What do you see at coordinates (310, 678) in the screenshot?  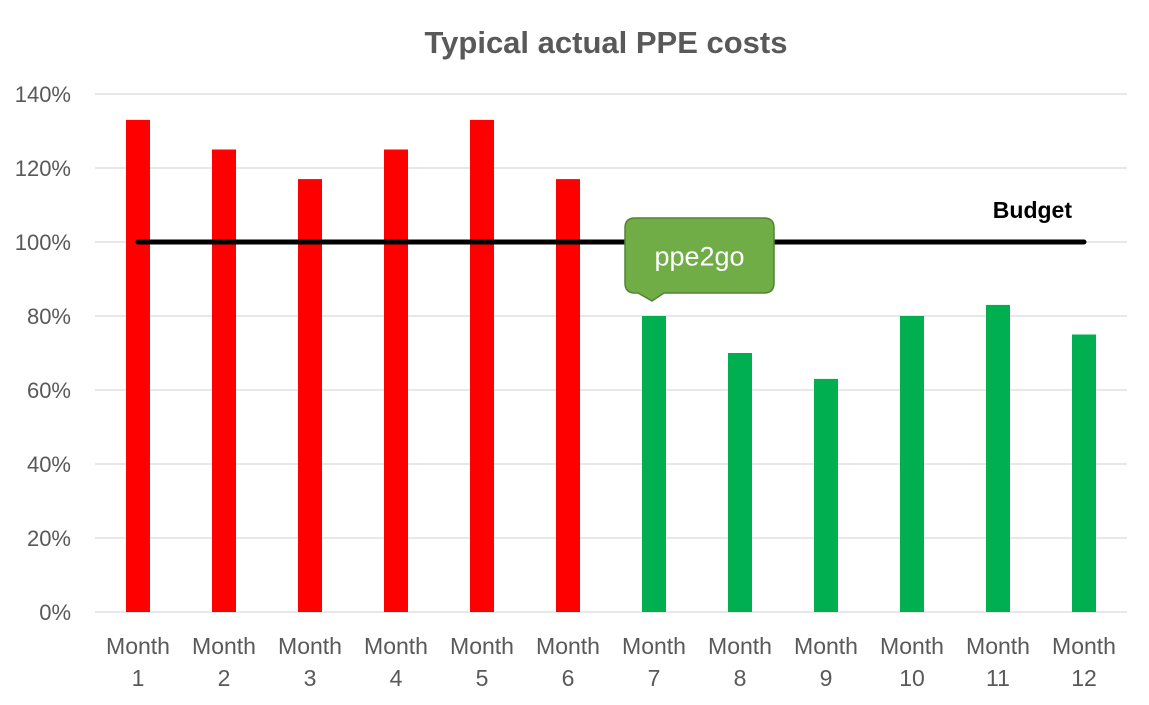 I see `x-category-label: 3` at bounding box center [310, 678].